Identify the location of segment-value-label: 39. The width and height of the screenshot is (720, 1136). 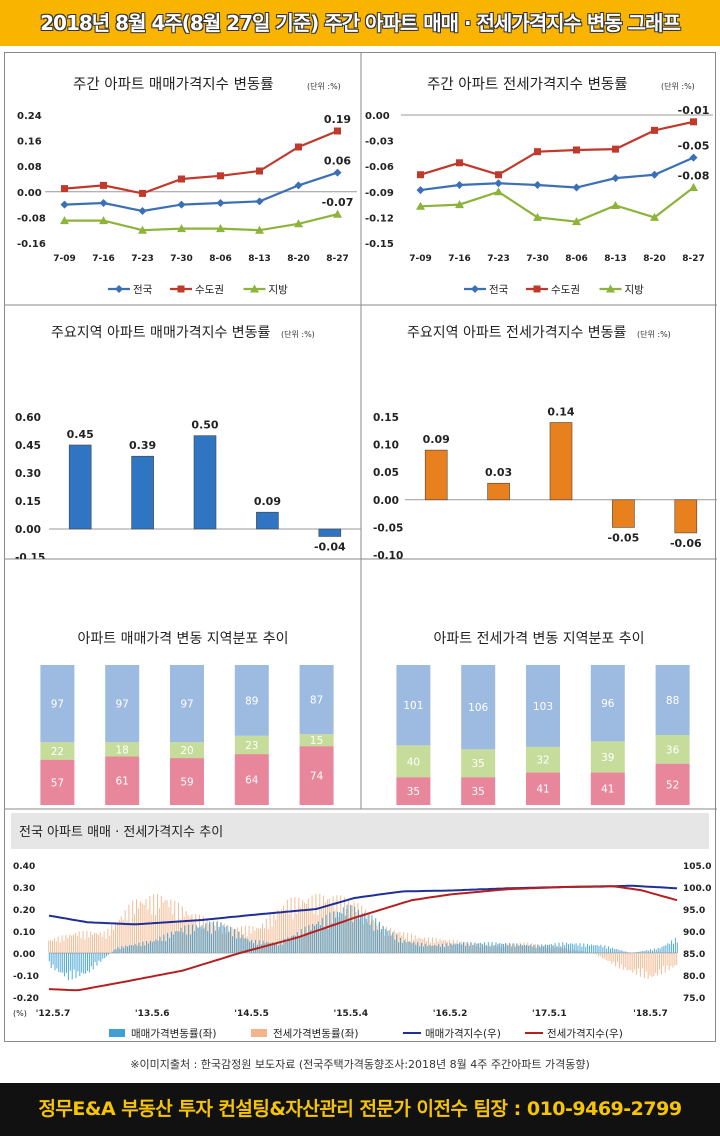
(607, 758).